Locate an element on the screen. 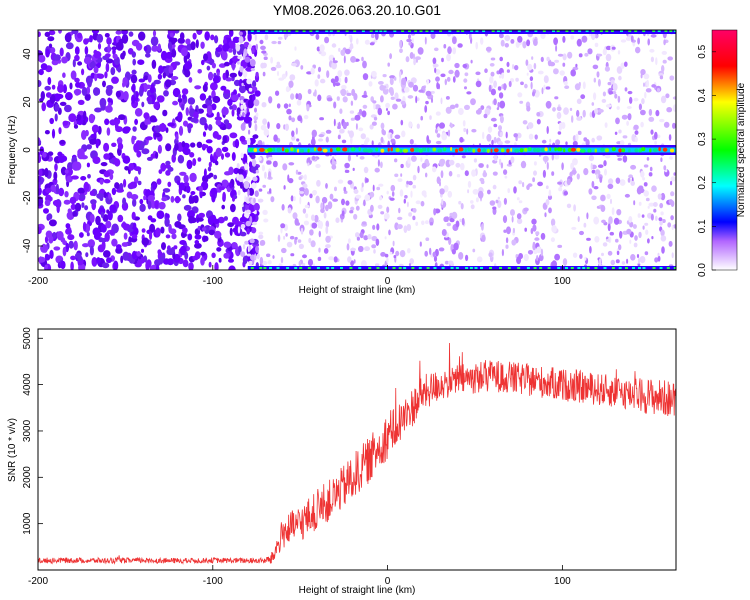 Image resolution: width=750 pixels, height=600 pixels. snr-y-tick-label: 4000 is located at coordinates (27, 384).